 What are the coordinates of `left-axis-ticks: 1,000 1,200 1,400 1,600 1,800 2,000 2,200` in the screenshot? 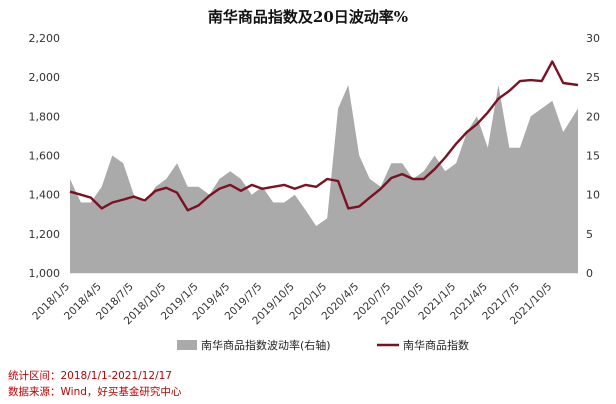 It's located at (45, 156).